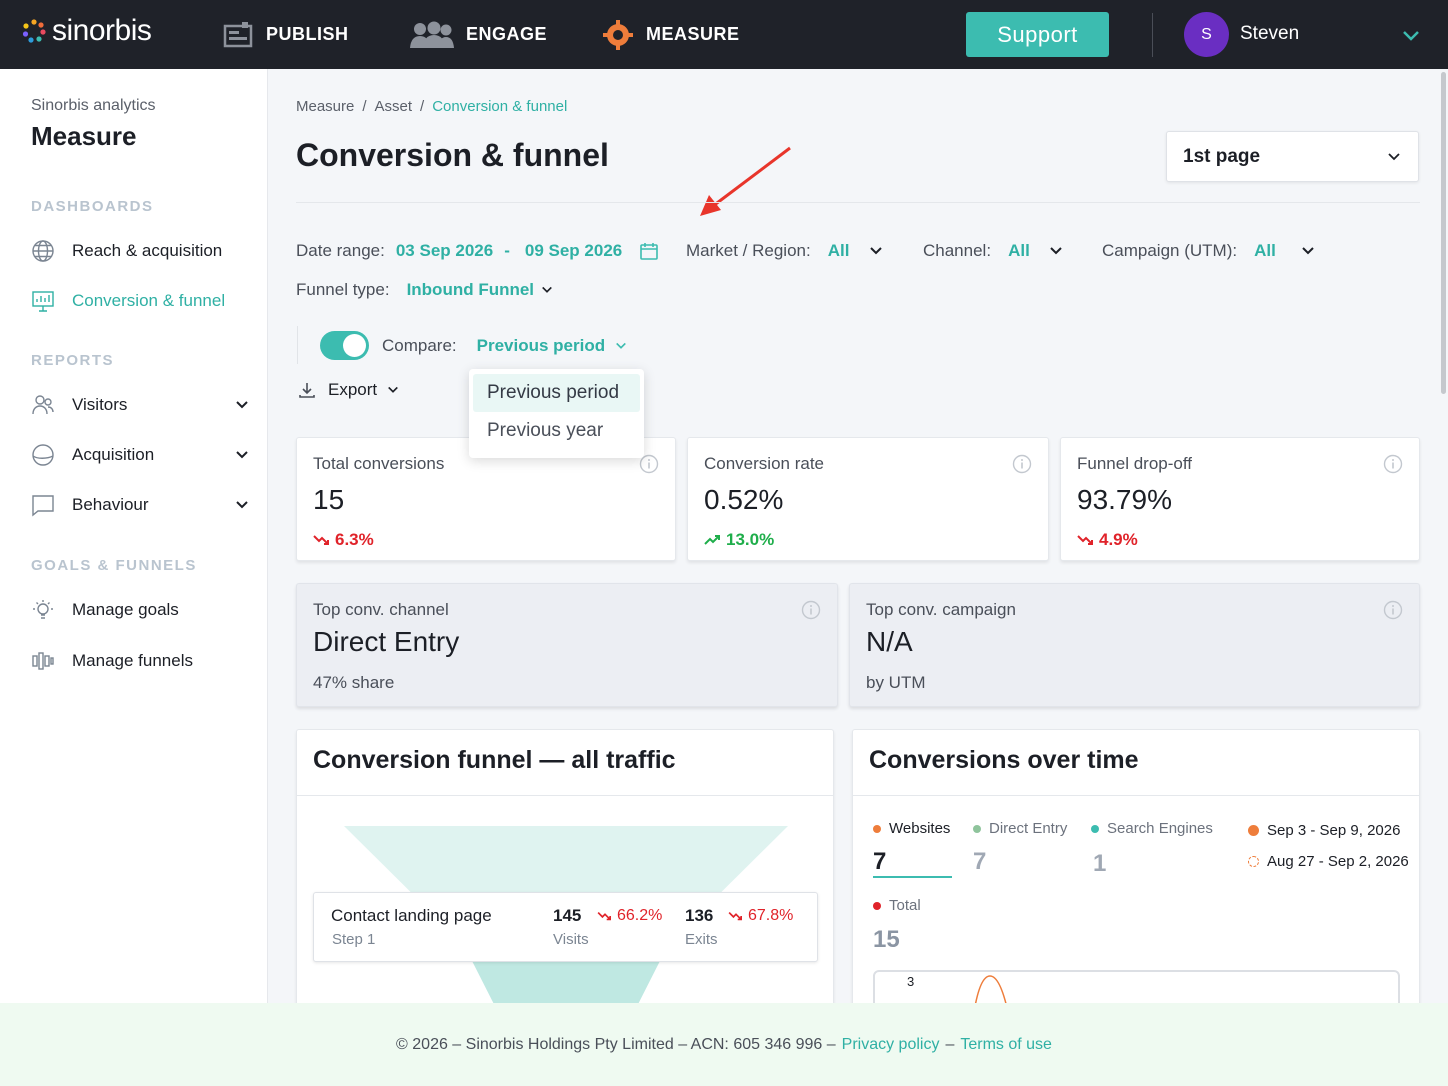  Describe the element at coordinates (1019, 250) in the screenshot. I see `channel-value: All` at that location.